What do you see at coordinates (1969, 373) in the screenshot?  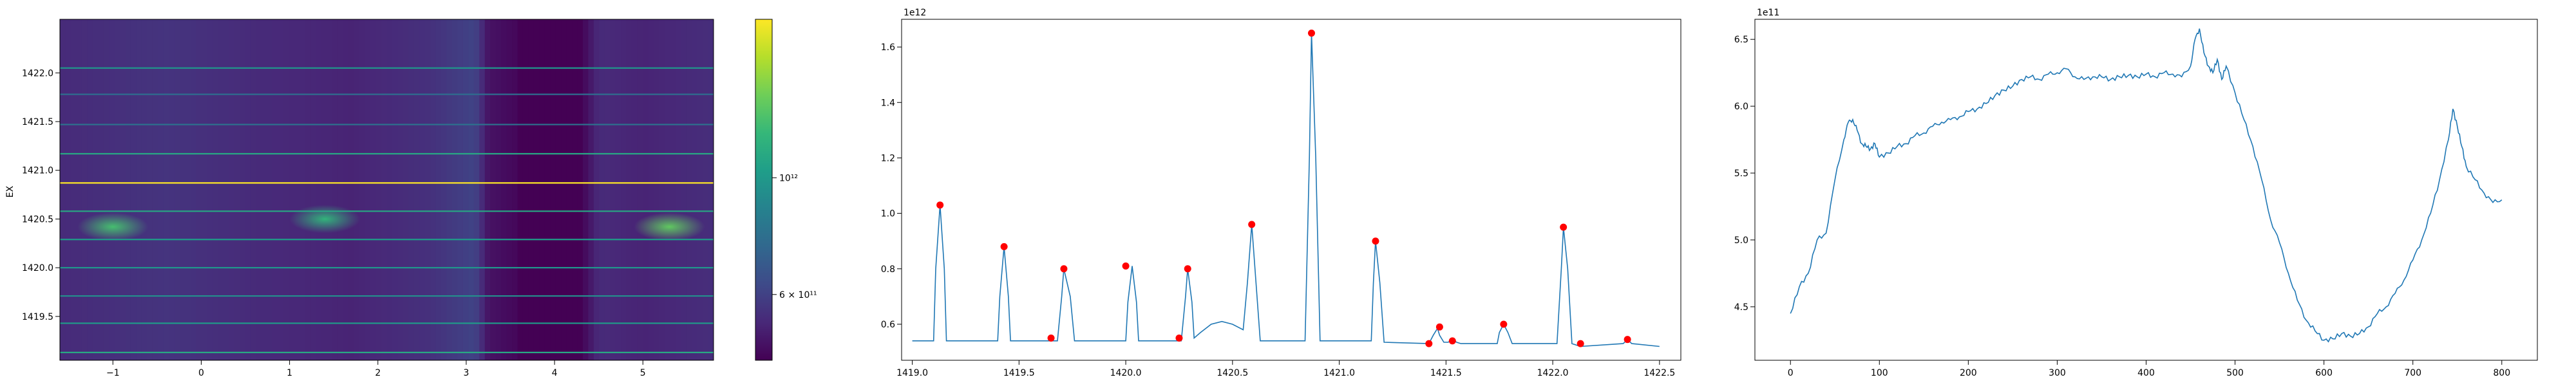 I see `undefined-xtick-label: 200` at bounding box center [1969, 373].